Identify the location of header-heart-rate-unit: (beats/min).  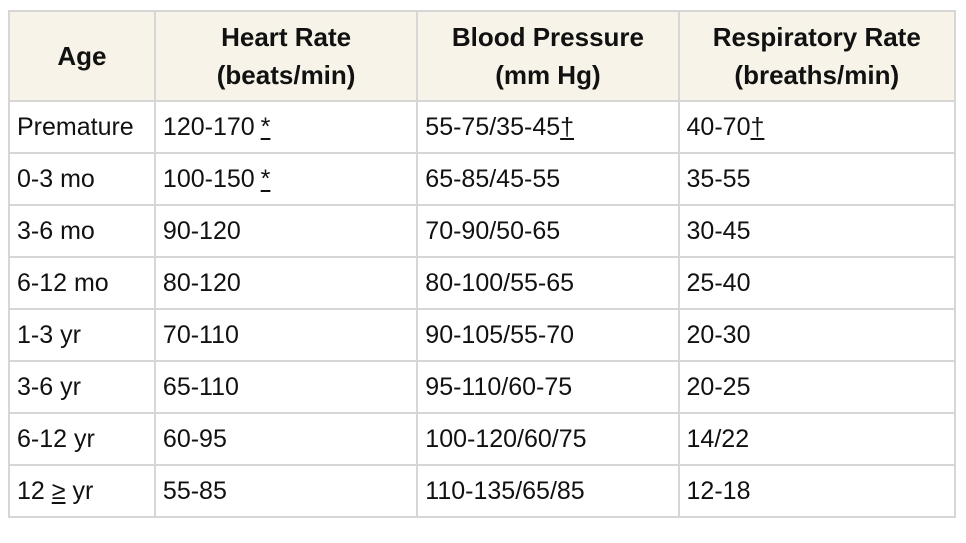
(286, 75).